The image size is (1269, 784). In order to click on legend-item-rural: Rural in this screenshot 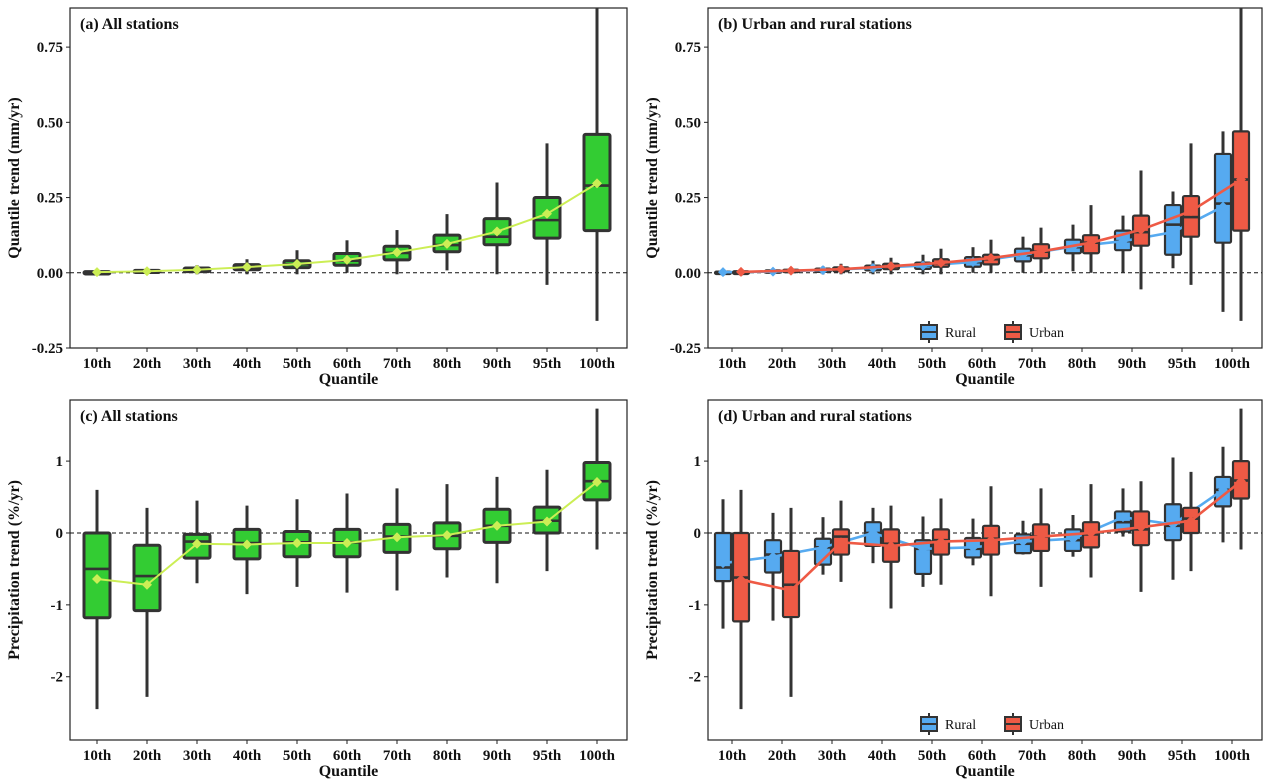, I will do `click(948, 332)`.